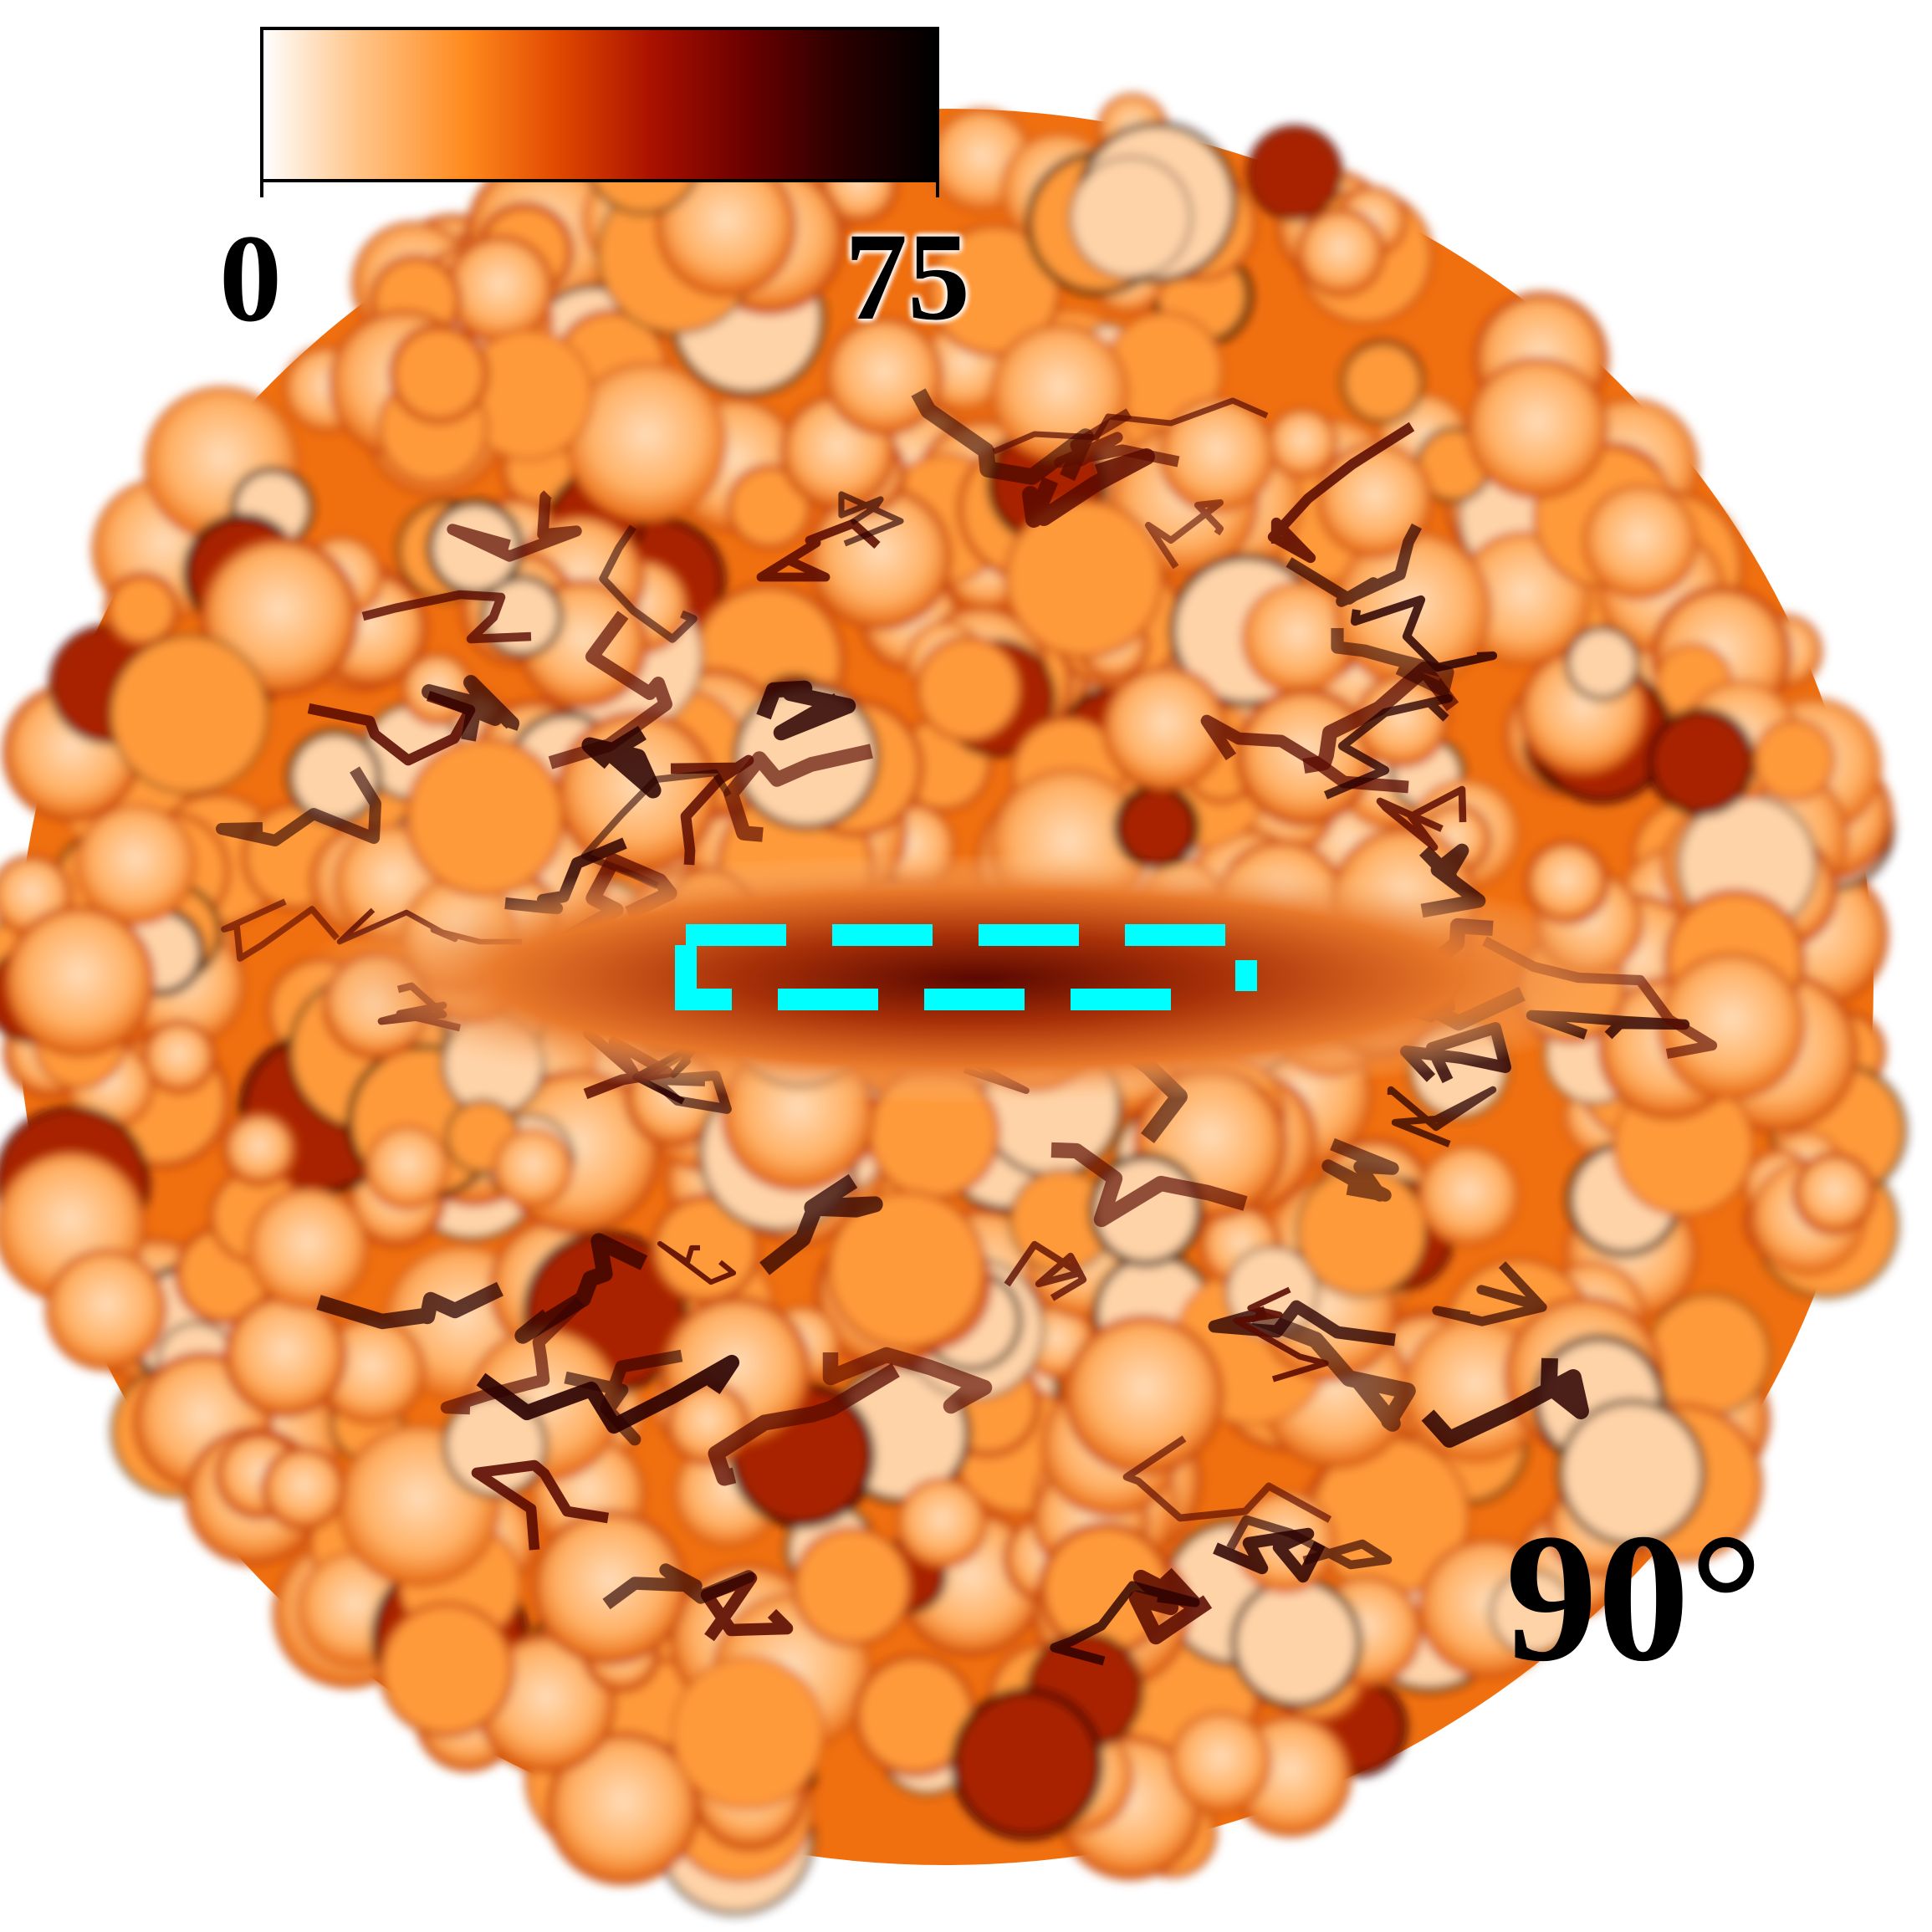 This screenshot has height=1932, width=1932. I want to click on colorbar-tick-max, so click(937, 189).